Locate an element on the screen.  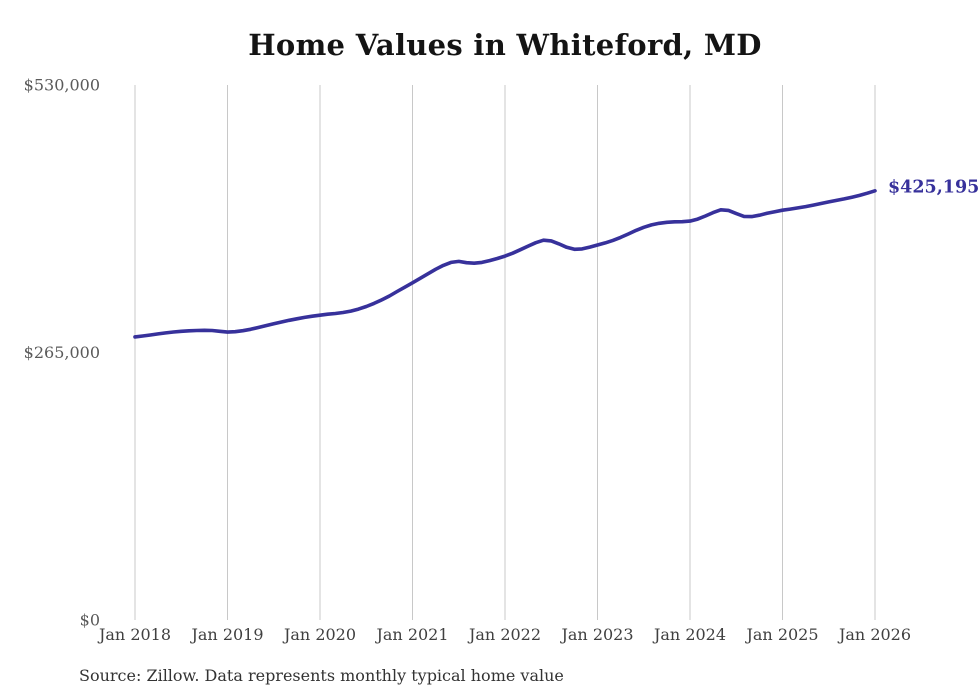
x-tick-label: Jan 2020 is located at coordinates (319, 634).